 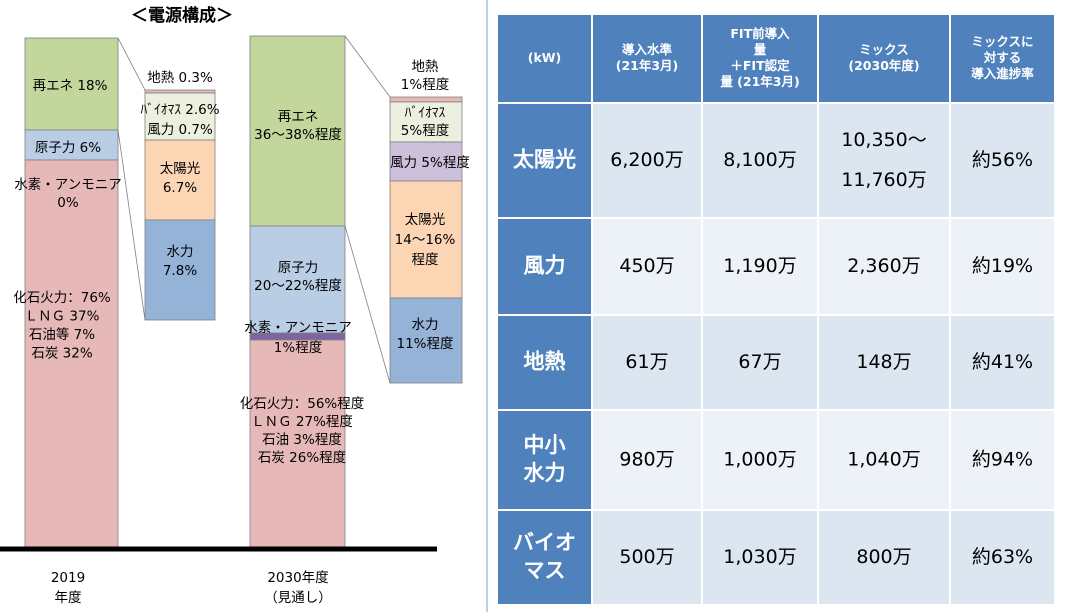 What do you see at coordinates (883, 362) in the screenshot?
I see `cell-text: 148万` at bounding box center [883, 362].